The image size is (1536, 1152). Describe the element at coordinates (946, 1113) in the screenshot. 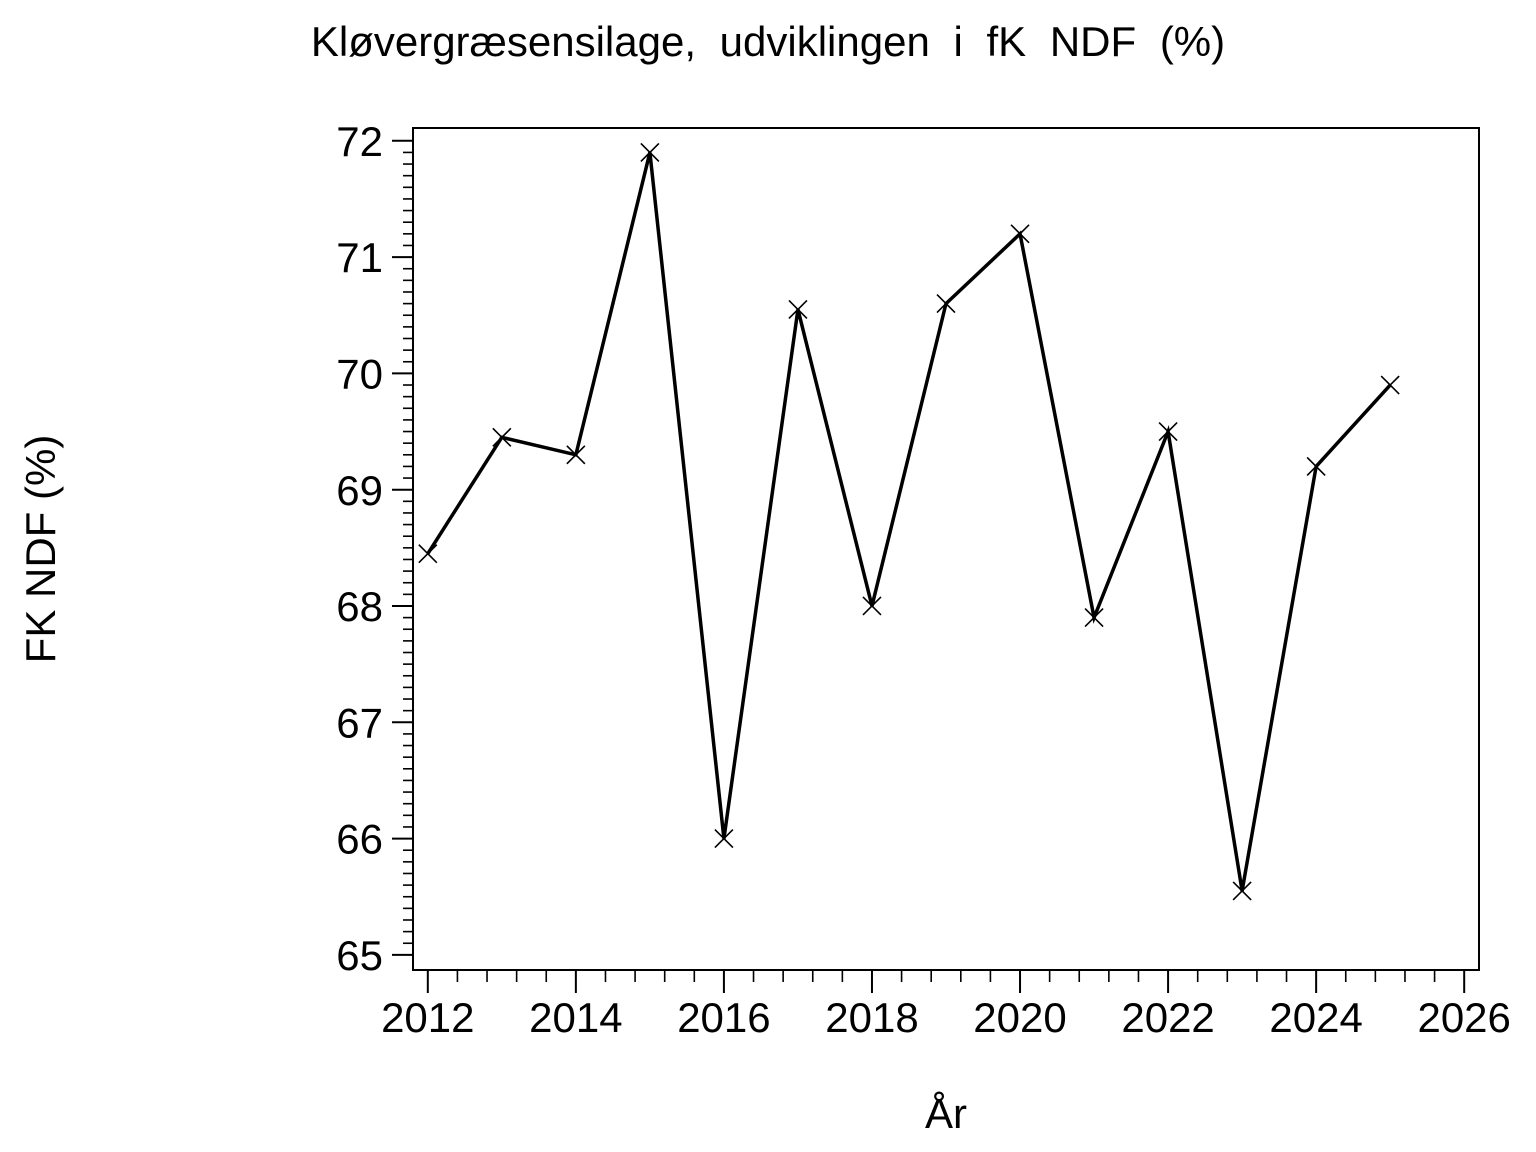

I see `x-axis-label: År` at that location.